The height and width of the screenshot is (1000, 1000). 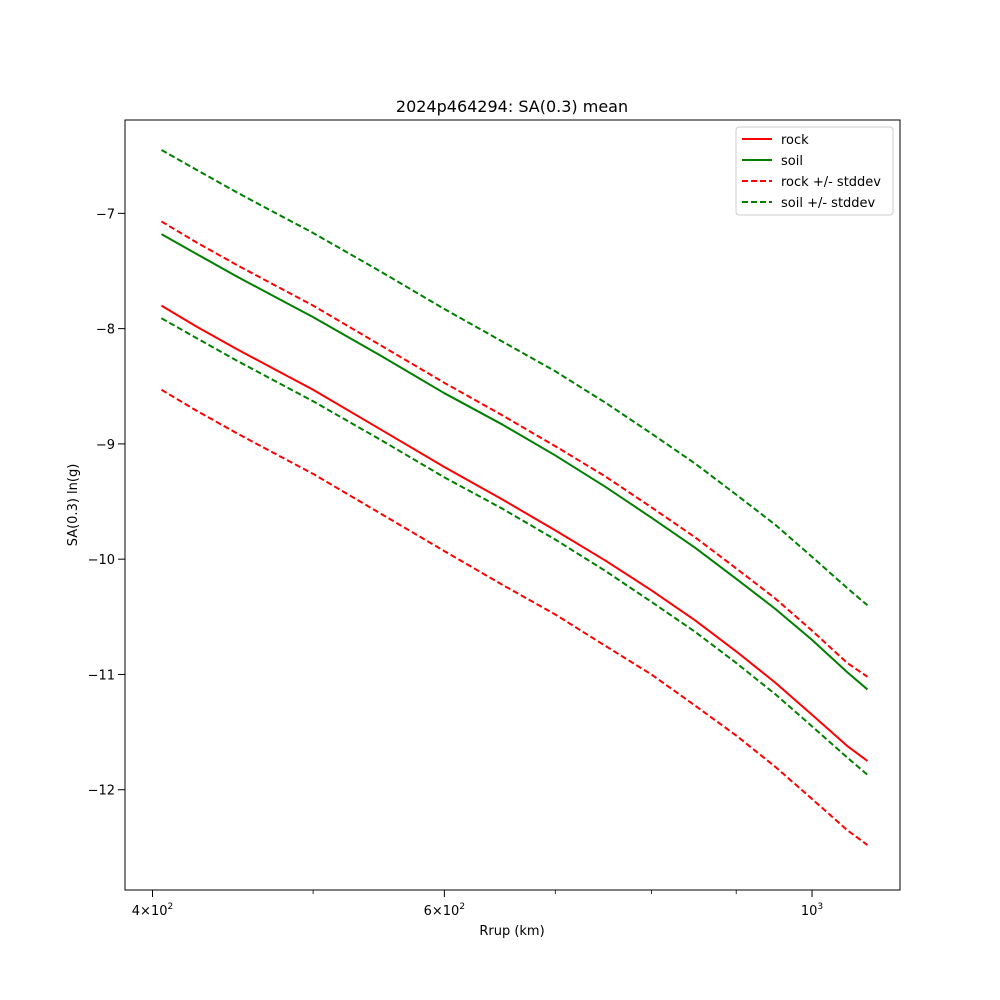 I want to click on y-axis-label: SA(0.3) ln(g), so click(x=73, y=505).